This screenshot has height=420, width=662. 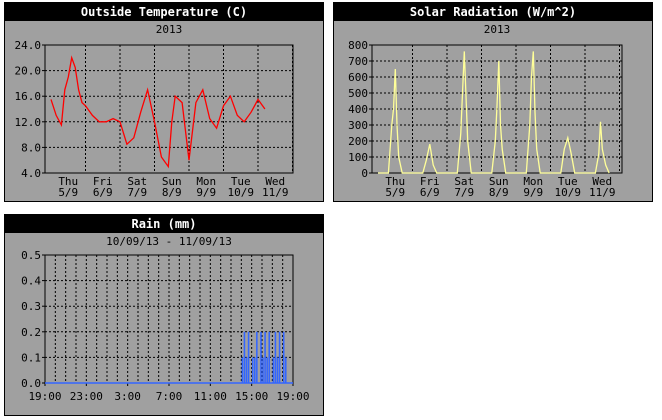 What do you see at coordinates (31, 255) in the screenshot?
I see `y-tick-label: 0.5` at bounding box center [31, 255].